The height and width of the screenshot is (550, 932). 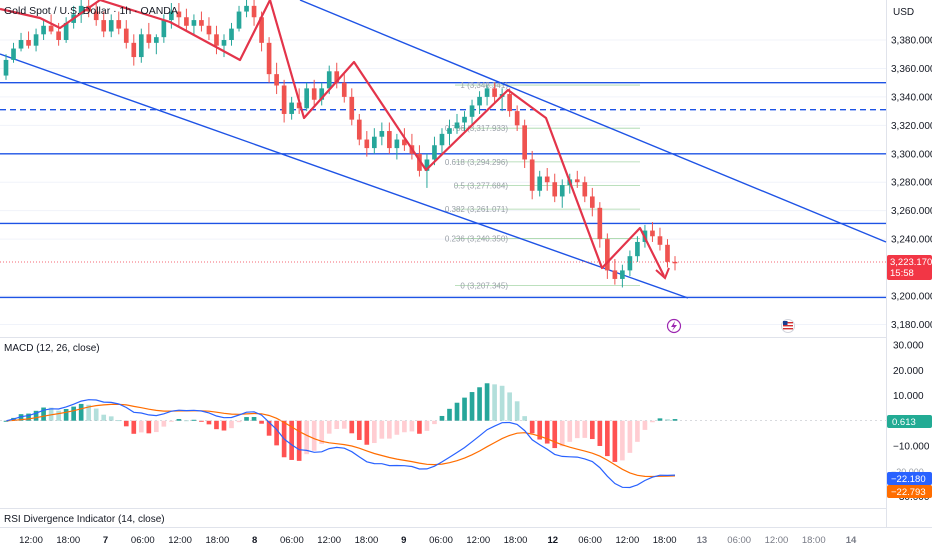 I want to click on time-tick-label: 9, so click(x=403, y=540).